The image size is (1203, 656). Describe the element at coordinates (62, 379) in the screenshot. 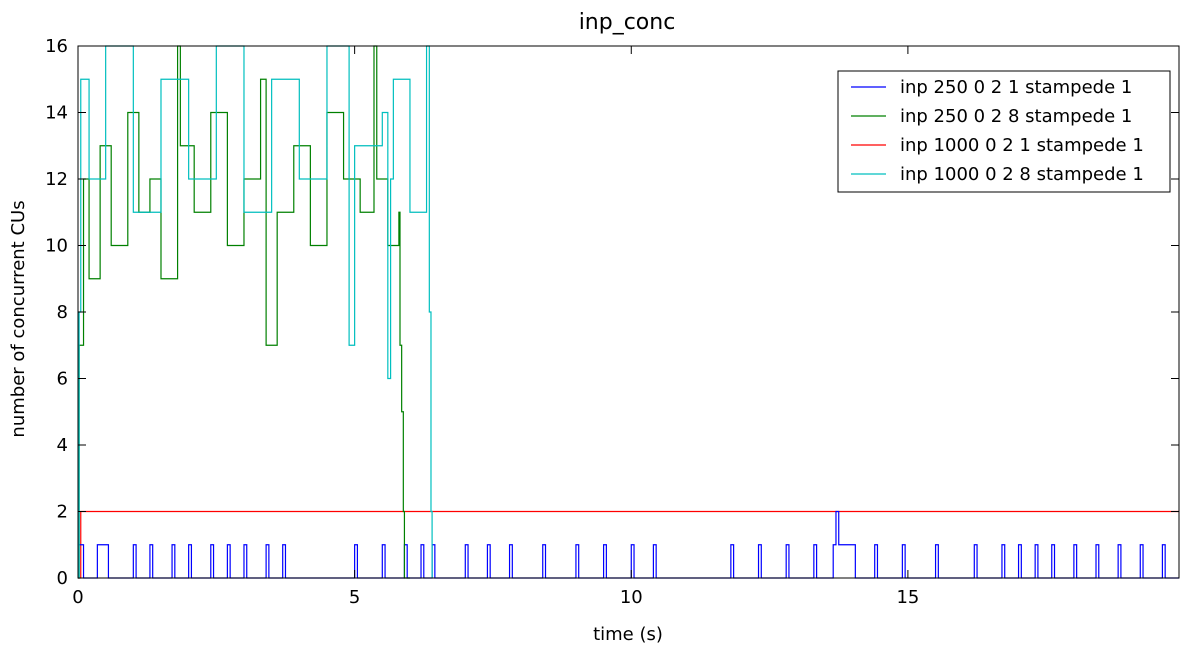

I see `y-tick-label: 6` at that location.